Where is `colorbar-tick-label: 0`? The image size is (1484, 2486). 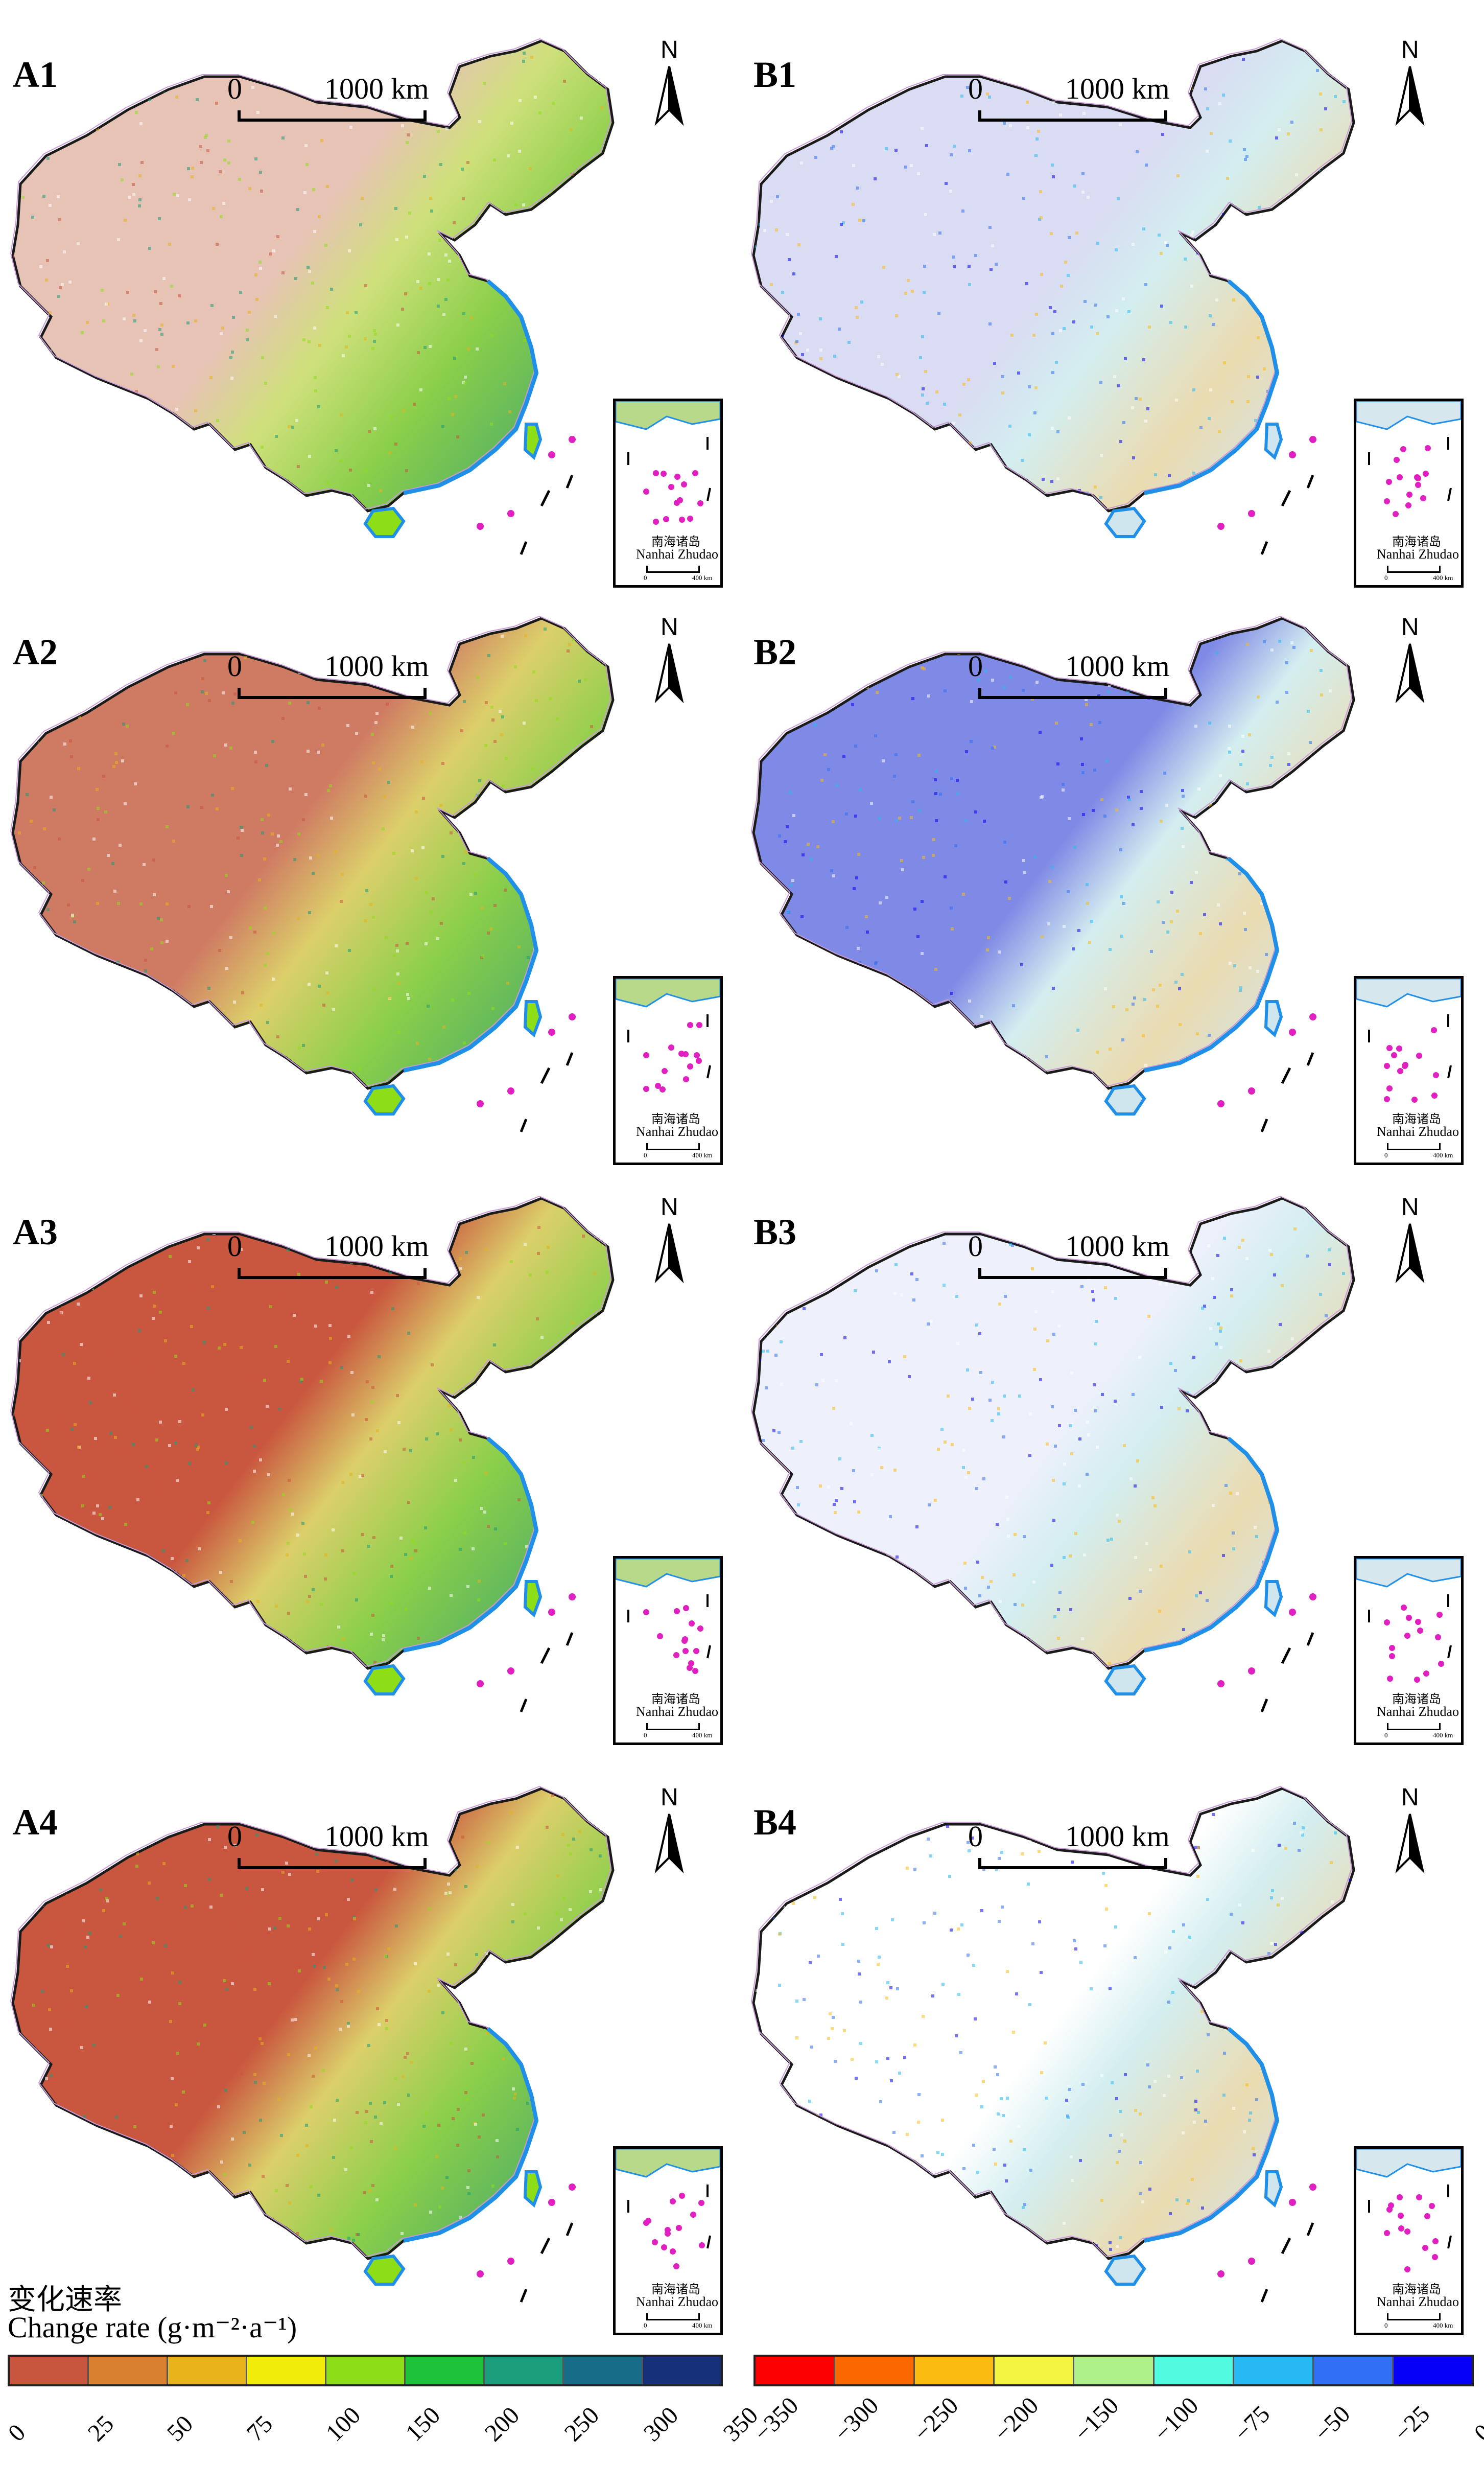 colorbar-tick-label: 0 is located at coordinates (1476, 2433).